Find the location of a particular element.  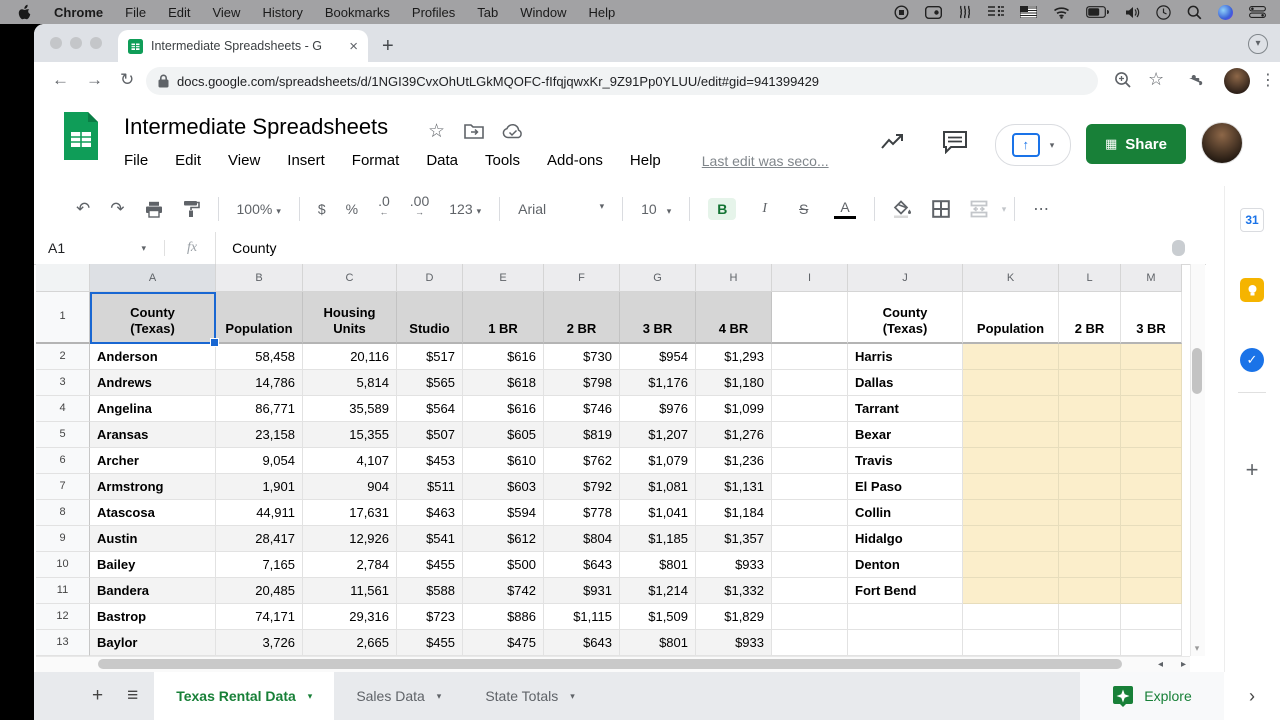

row-header: 9 is located at coordinates (63, 539).